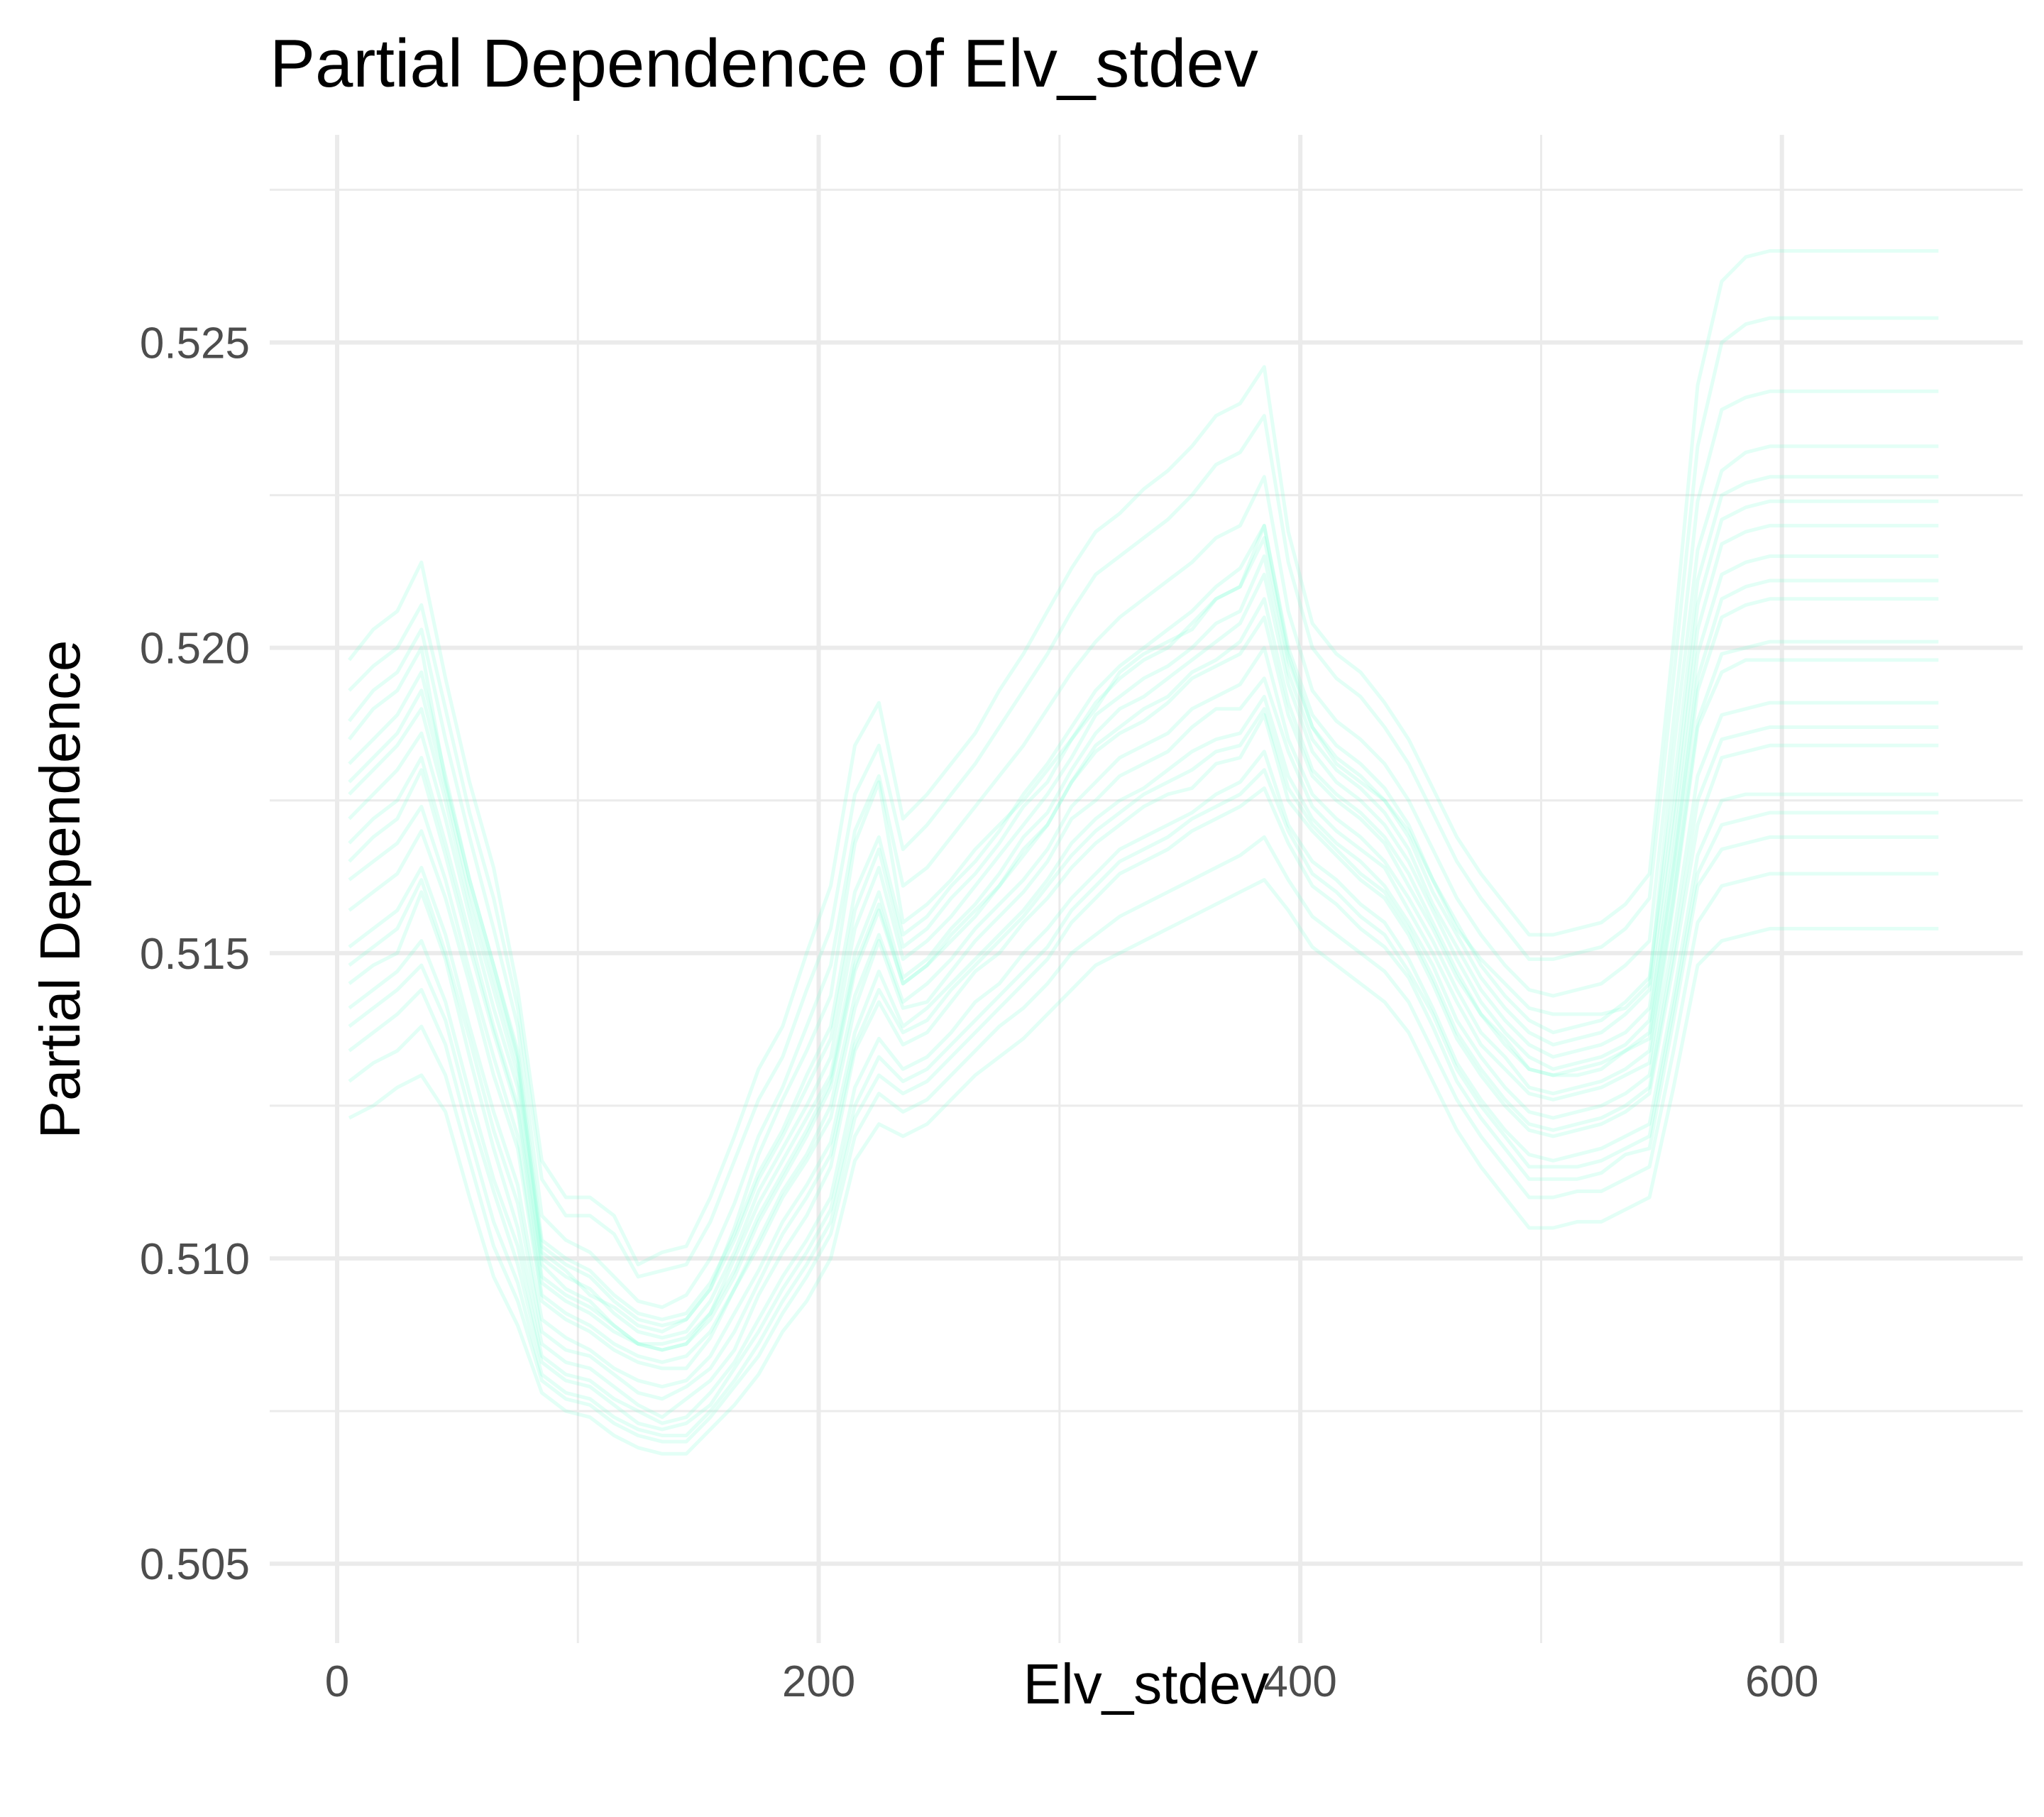 This screenshot has width=2044, height=1817. I want to click on y-tick-label: 0.525, so click(195, 343).